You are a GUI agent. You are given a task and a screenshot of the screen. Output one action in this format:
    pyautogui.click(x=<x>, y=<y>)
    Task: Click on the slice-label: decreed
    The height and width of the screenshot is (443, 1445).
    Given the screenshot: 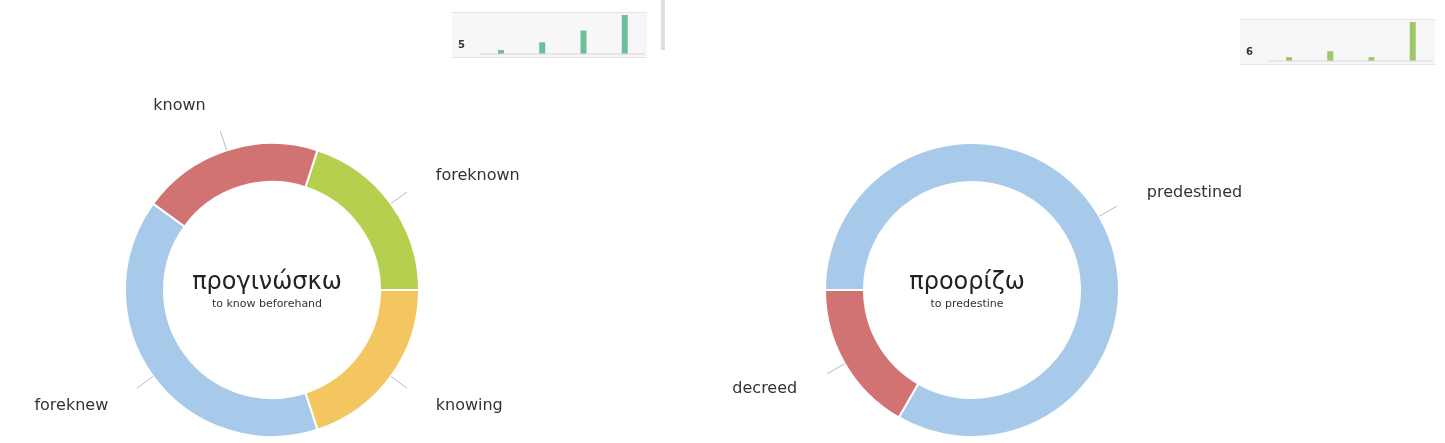 What is the action you would take?
    pyautogui.click(x=765, y=387)
    